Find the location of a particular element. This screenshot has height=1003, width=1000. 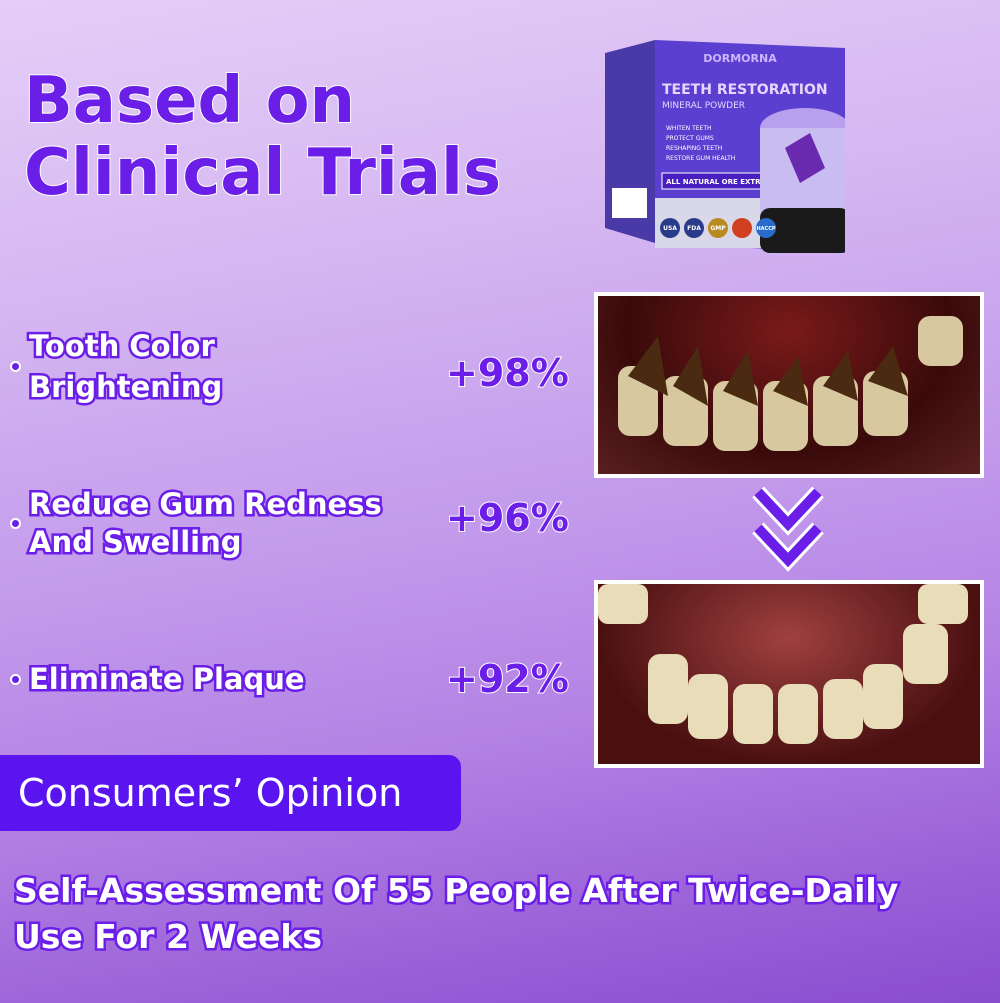

product-tagline: ALL NATURAL ORE EXTRACT is located at coordinates (721, 182).